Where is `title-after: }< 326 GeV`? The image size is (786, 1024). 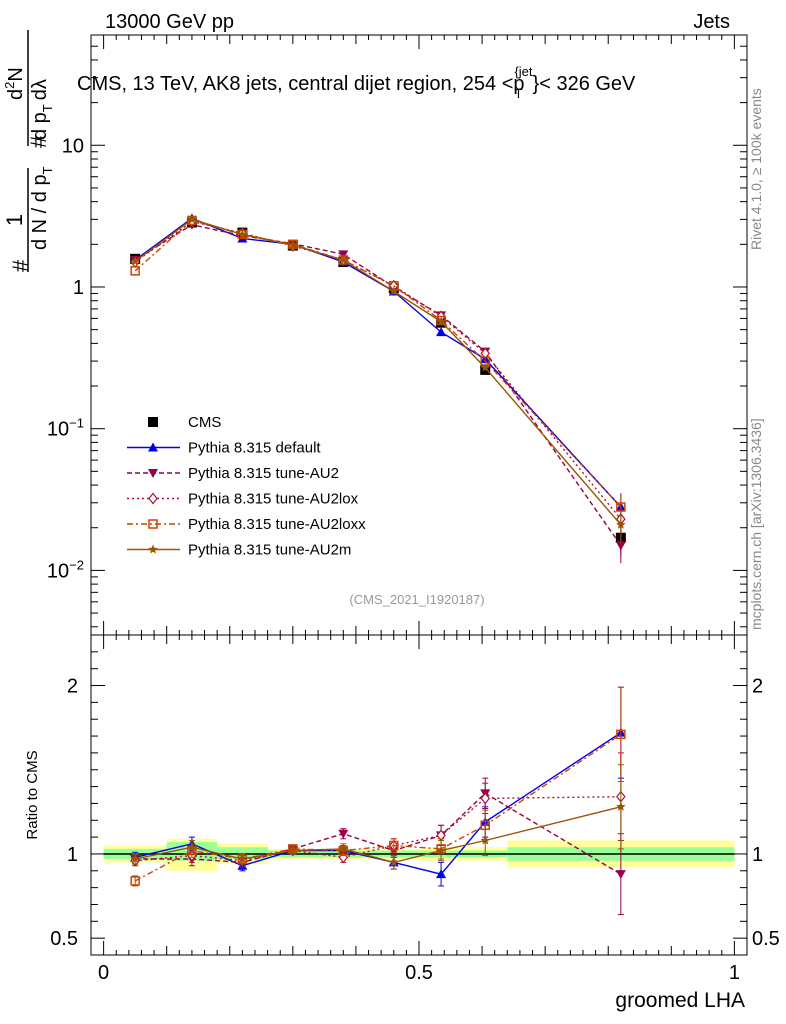
title-after: }< 326 GeV is located at coordinates (585, 84).